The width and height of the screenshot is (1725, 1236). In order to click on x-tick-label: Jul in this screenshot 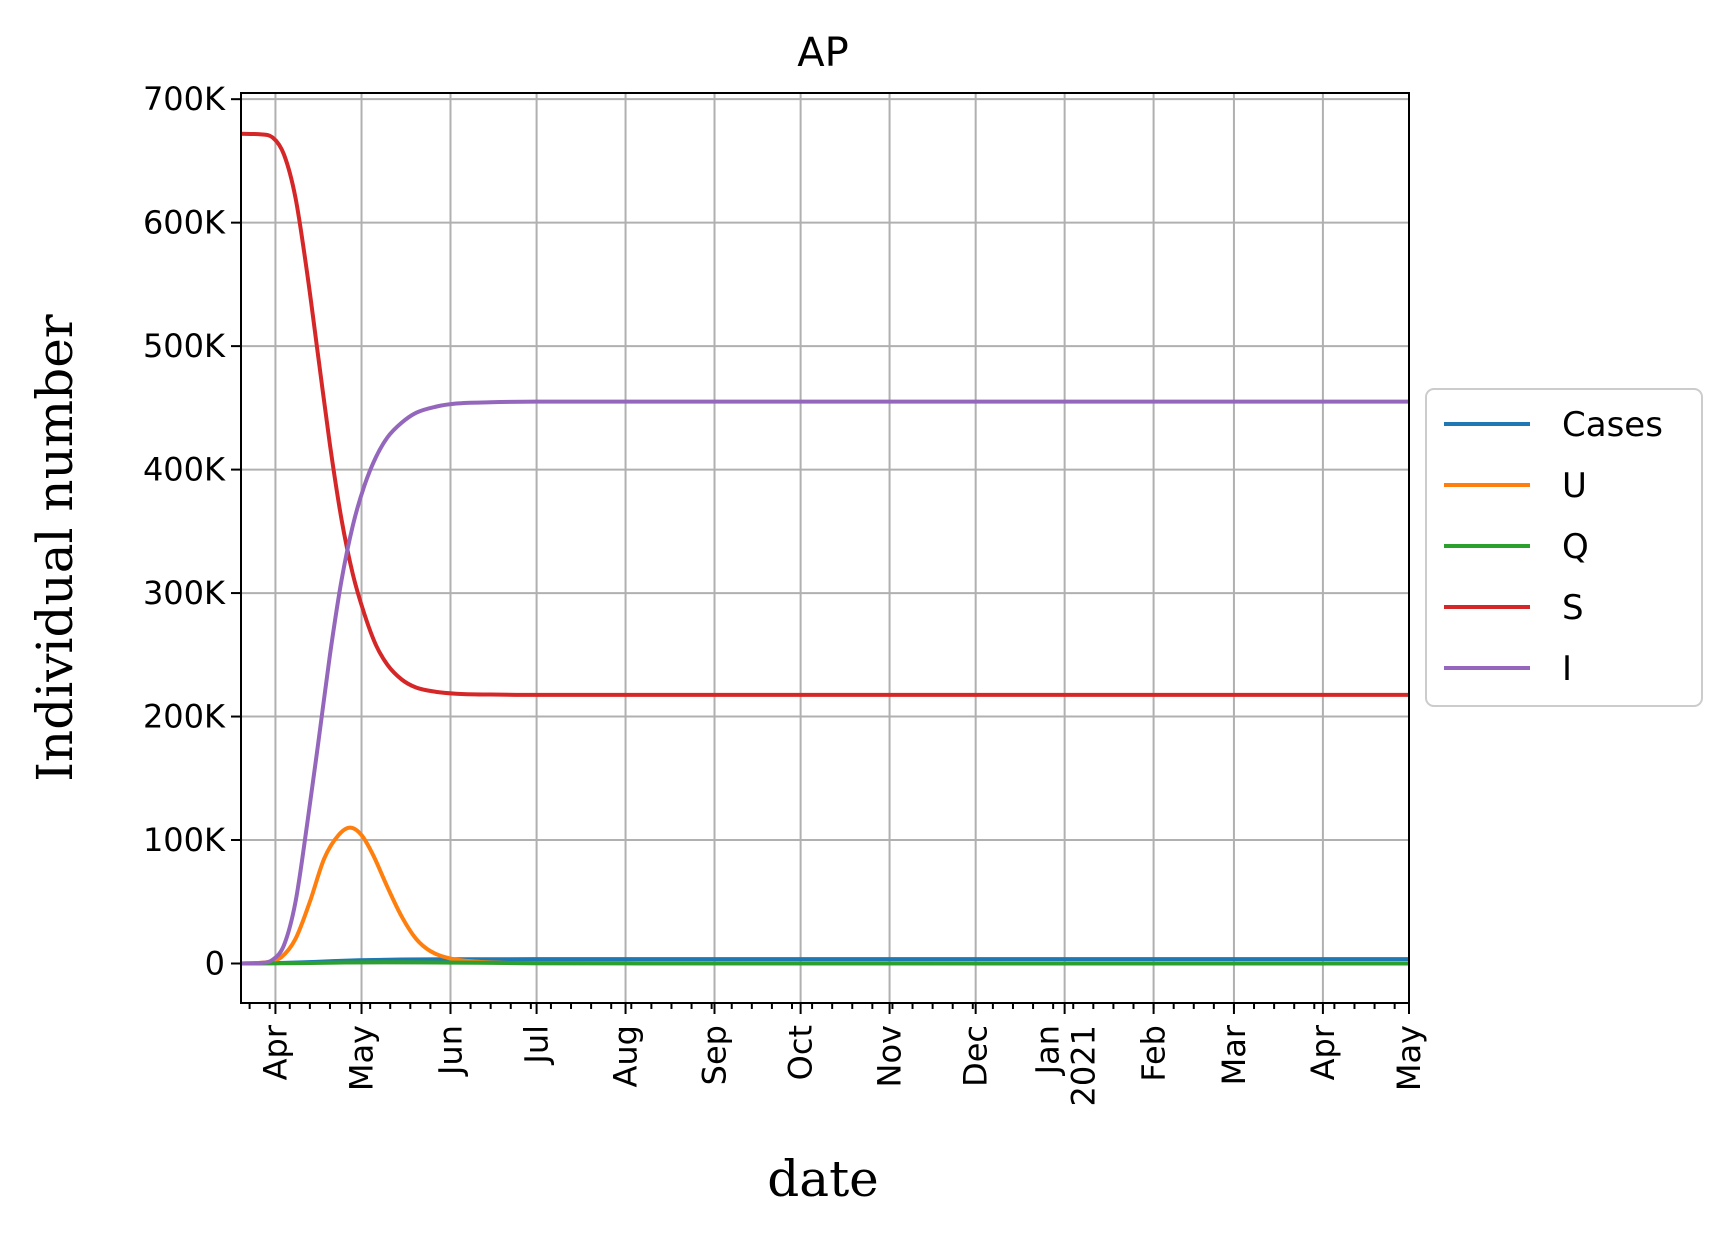, I will do `click(537, 1045)`.